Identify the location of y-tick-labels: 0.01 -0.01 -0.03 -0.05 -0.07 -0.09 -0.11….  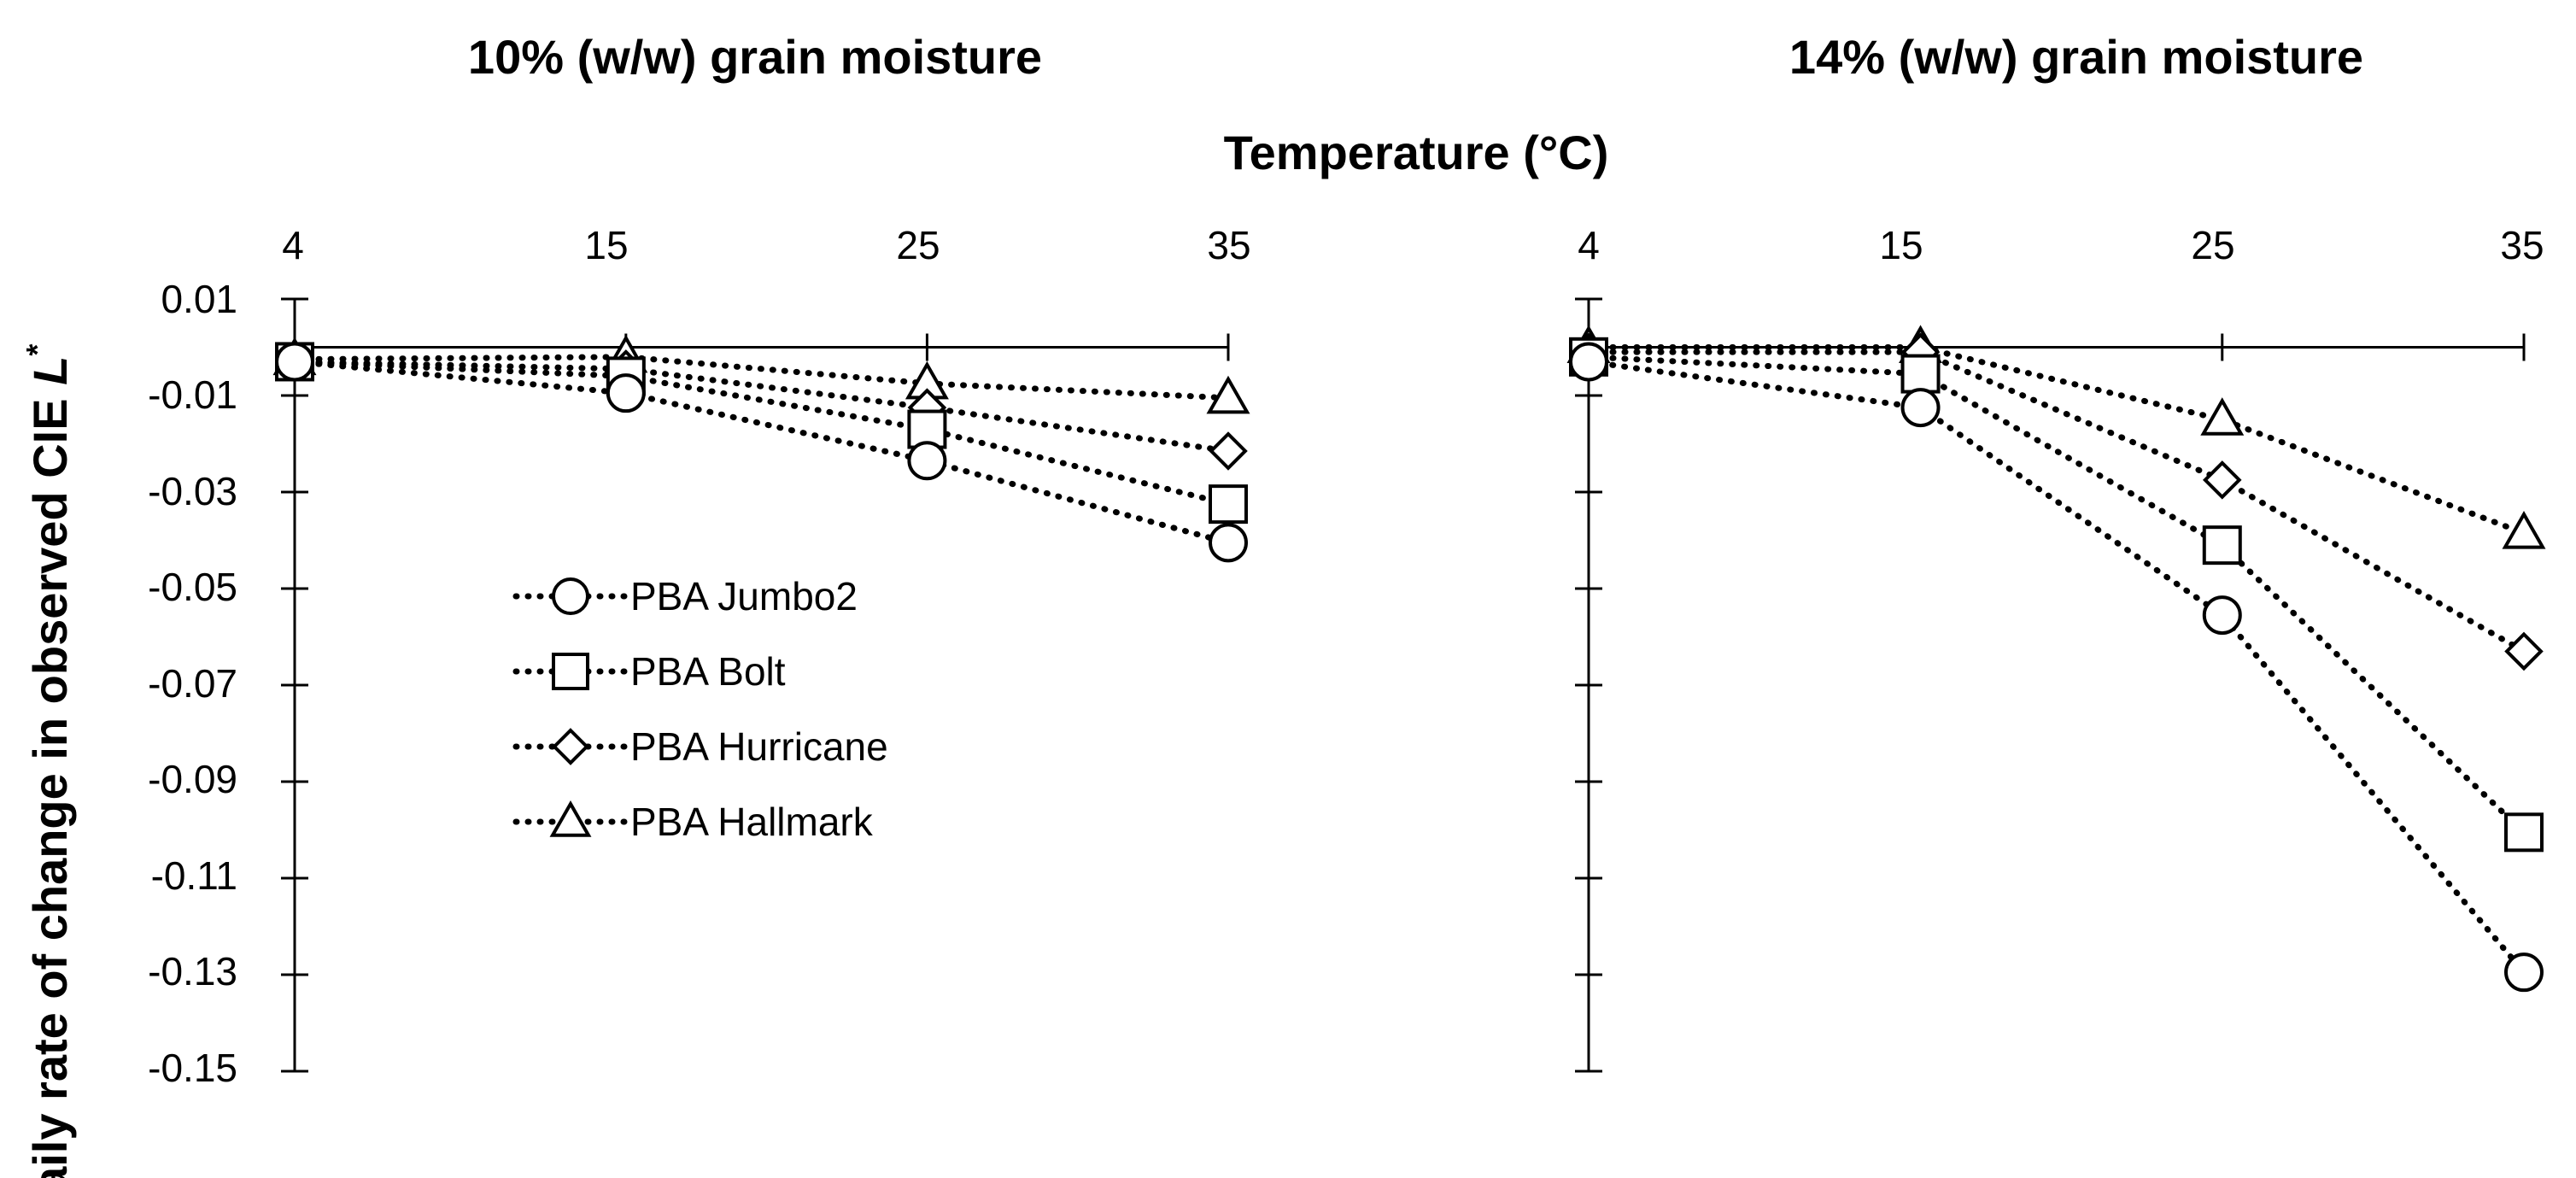
(192, 683).